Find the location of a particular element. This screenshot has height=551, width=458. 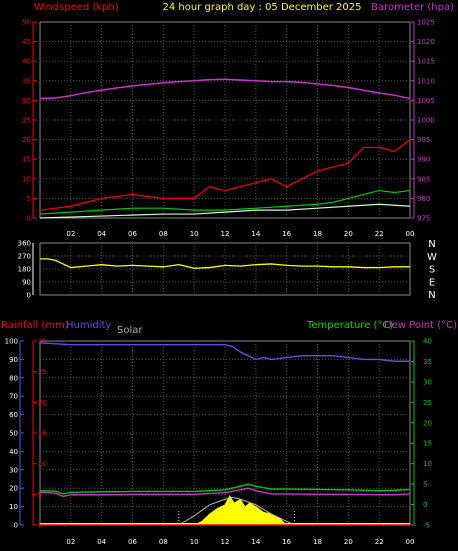

right-tick-label: 1015 is located at coordinates (426, 62).